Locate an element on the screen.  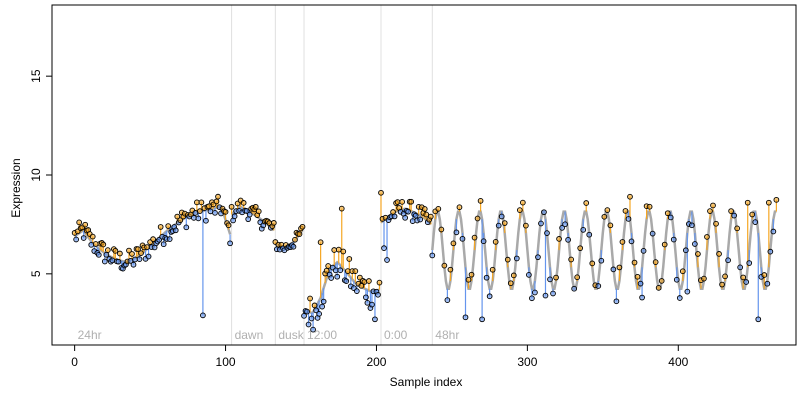
x-tick-label: 300 is located at coordinates (527, 362).